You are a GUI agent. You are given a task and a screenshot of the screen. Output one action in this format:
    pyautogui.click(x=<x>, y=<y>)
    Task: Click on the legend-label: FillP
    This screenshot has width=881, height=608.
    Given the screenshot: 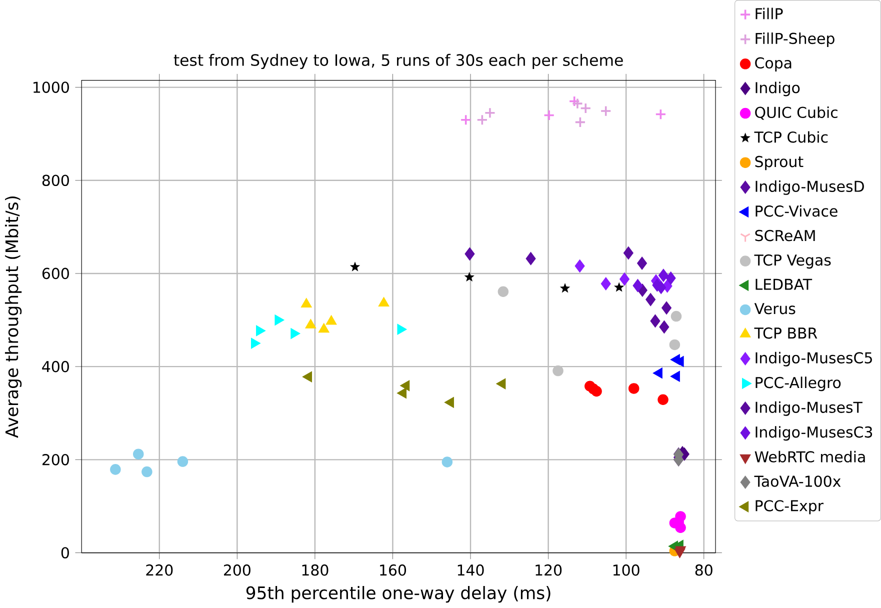 What is the action you would take?
    pyautogui.click(x=769, y=14)
    